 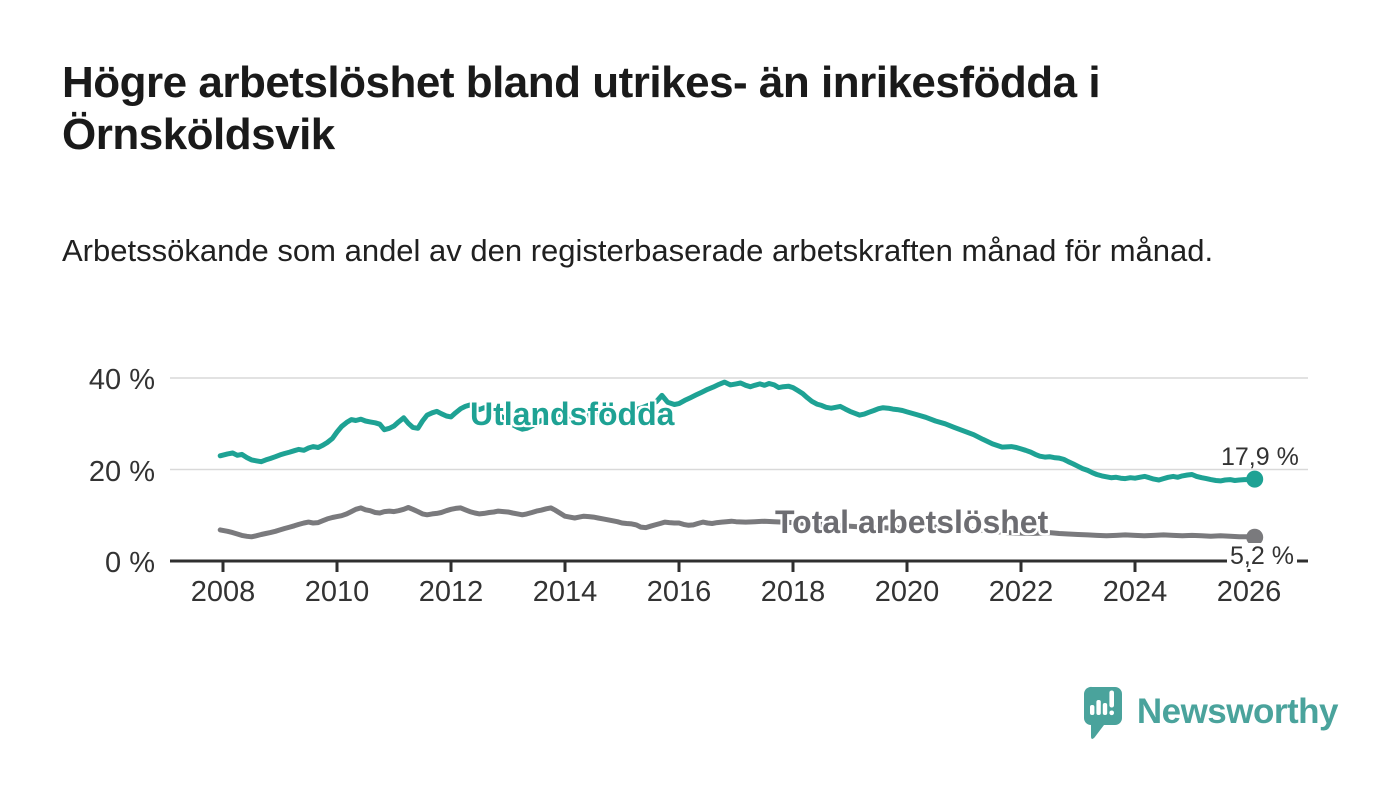 What do you see at coordinates (337, 592) in the screenshot?
I see `x-tick-label: 2010` at bounding box center [337, 592].